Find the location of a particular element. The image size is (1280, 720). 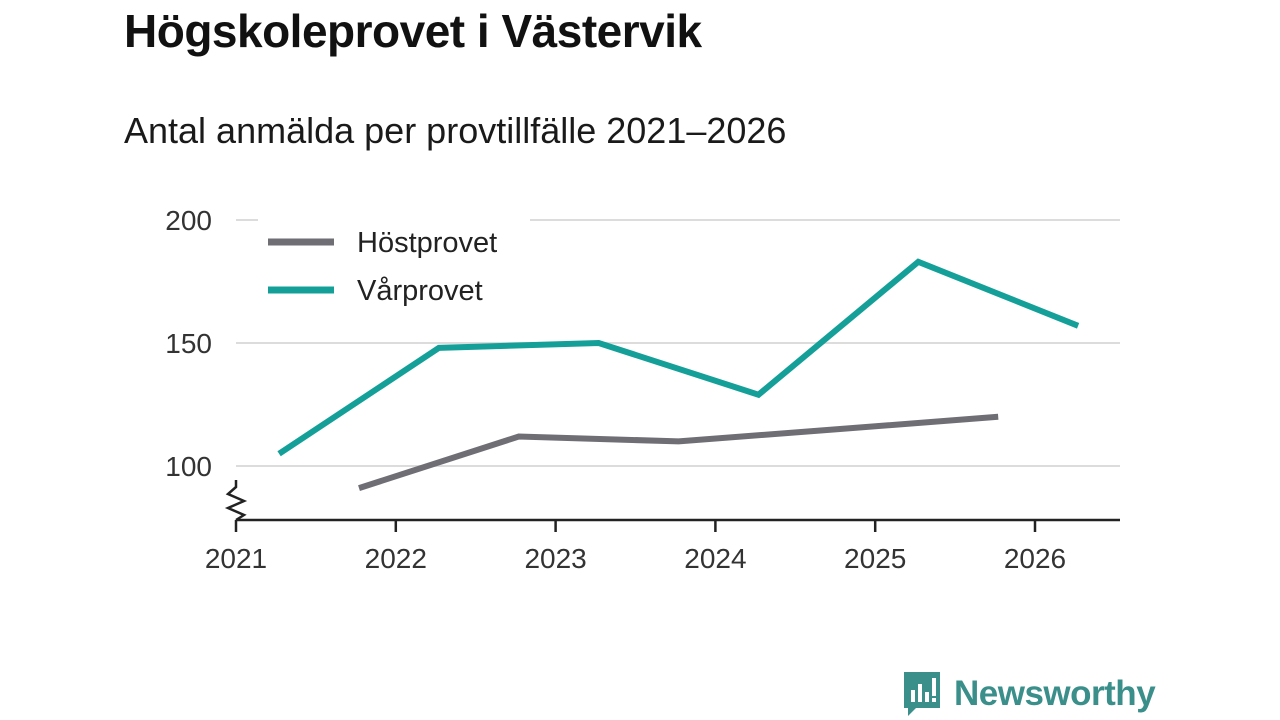

legend-background is located at coordinates (394, 262).